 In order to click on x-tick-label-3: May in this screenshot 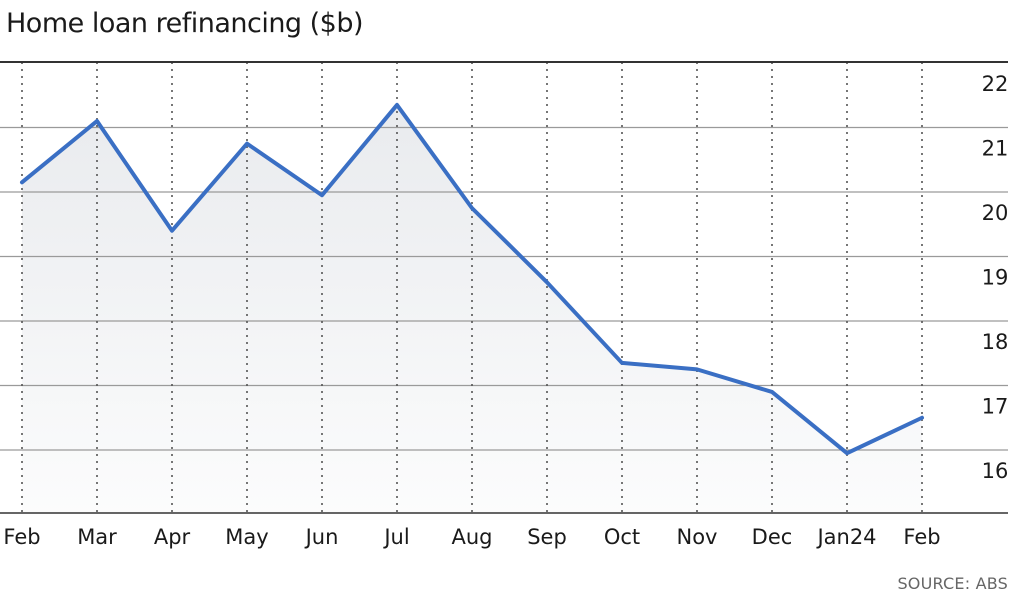, I will do `click(246, 537)`.